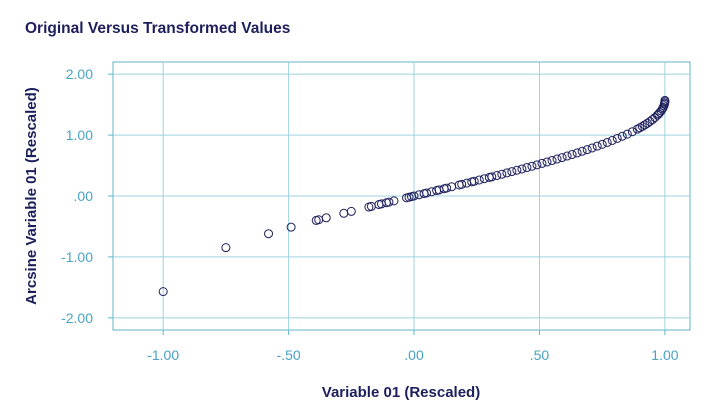  I want to click on chart-title: Original Versus Transformed Values, so click(158, 28).